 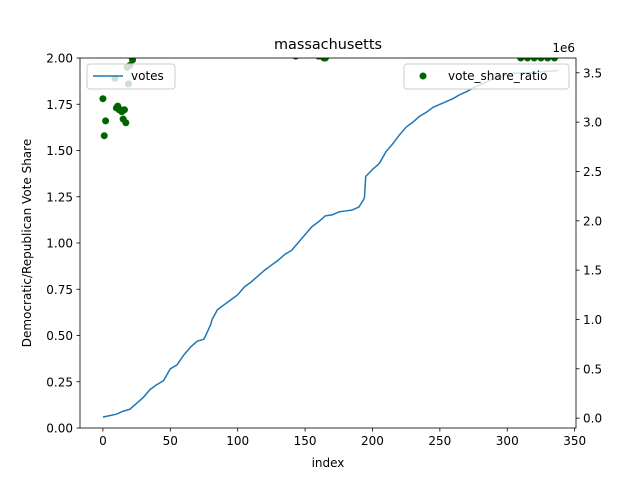 I want to click on y-tick-label: 0.50, so click(x=59, y=336).